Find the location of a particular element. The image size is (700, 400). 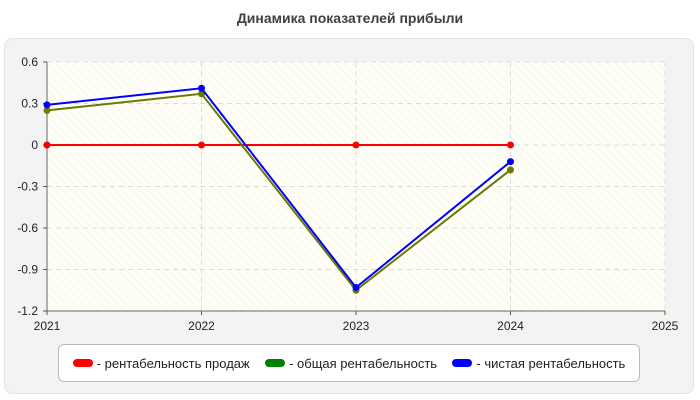

y-tick-label: -0.3 is located at coordinates (27, 187).